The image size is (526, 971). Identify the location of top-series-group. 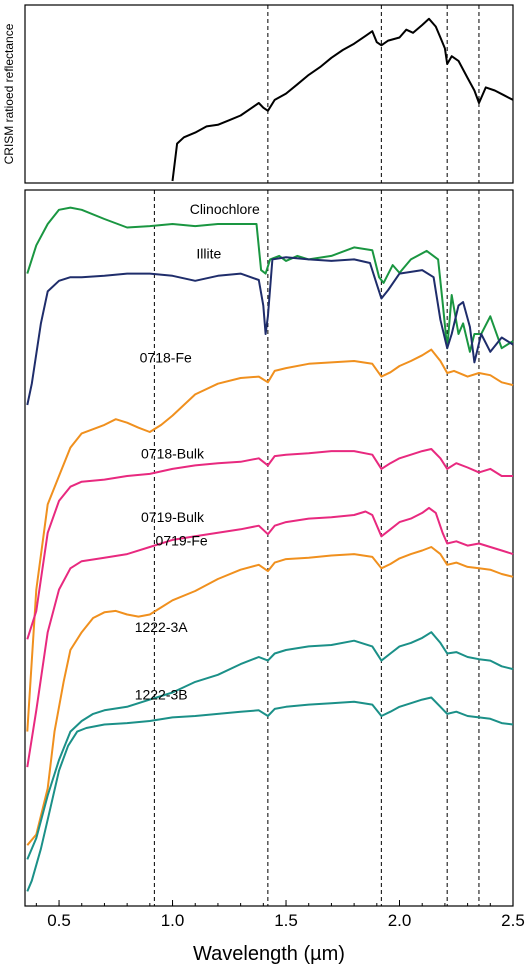
(342, 99).